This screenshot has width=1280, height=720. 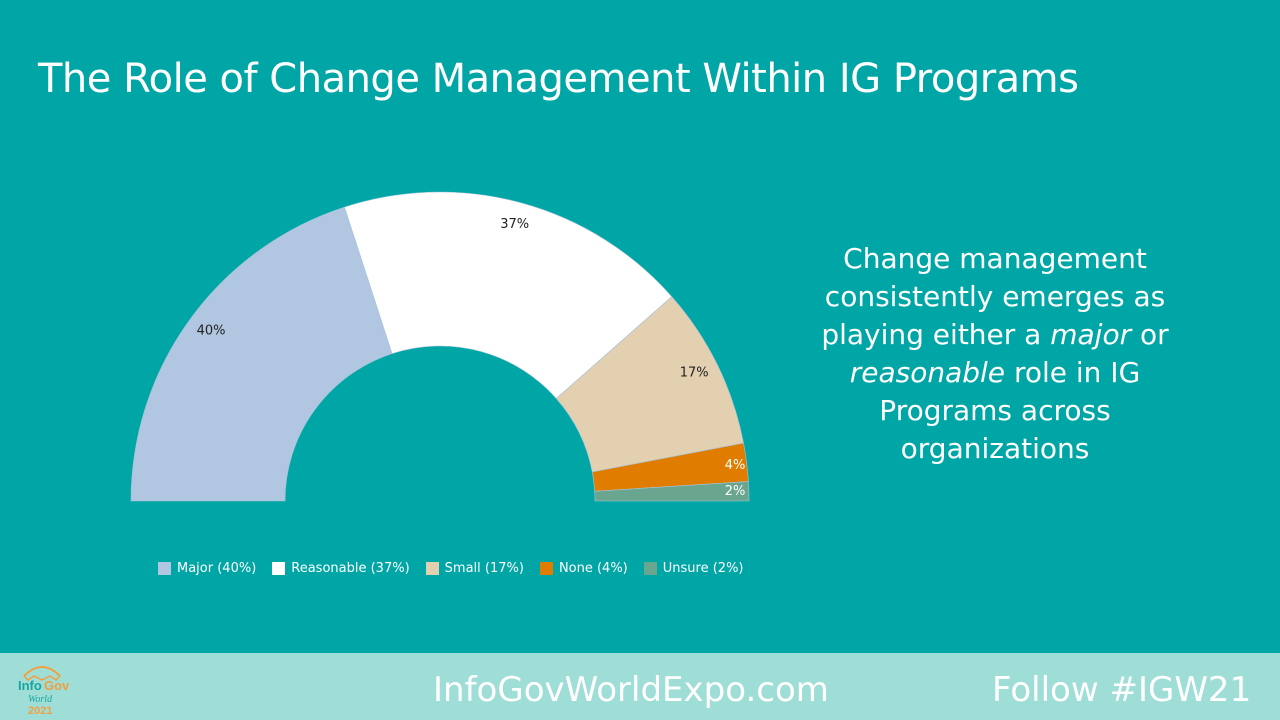 I want to click on legend-item: Reasonable (37%), so click(x=341, y=568).